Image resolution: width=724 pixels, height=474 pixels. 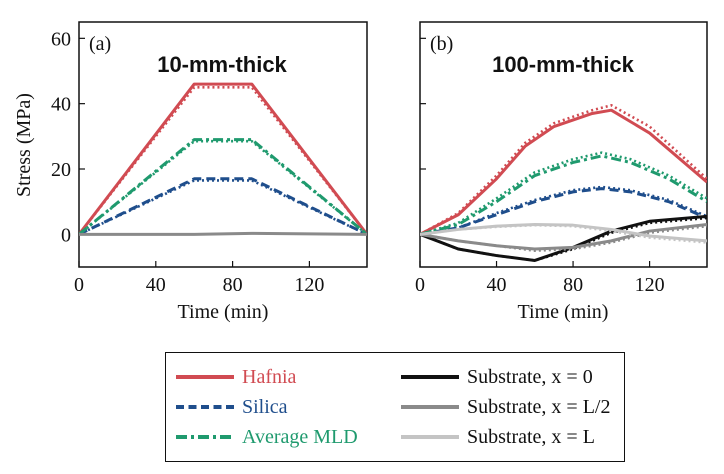 I want to click on series-a-average-mld, so click(x=223, y=187).